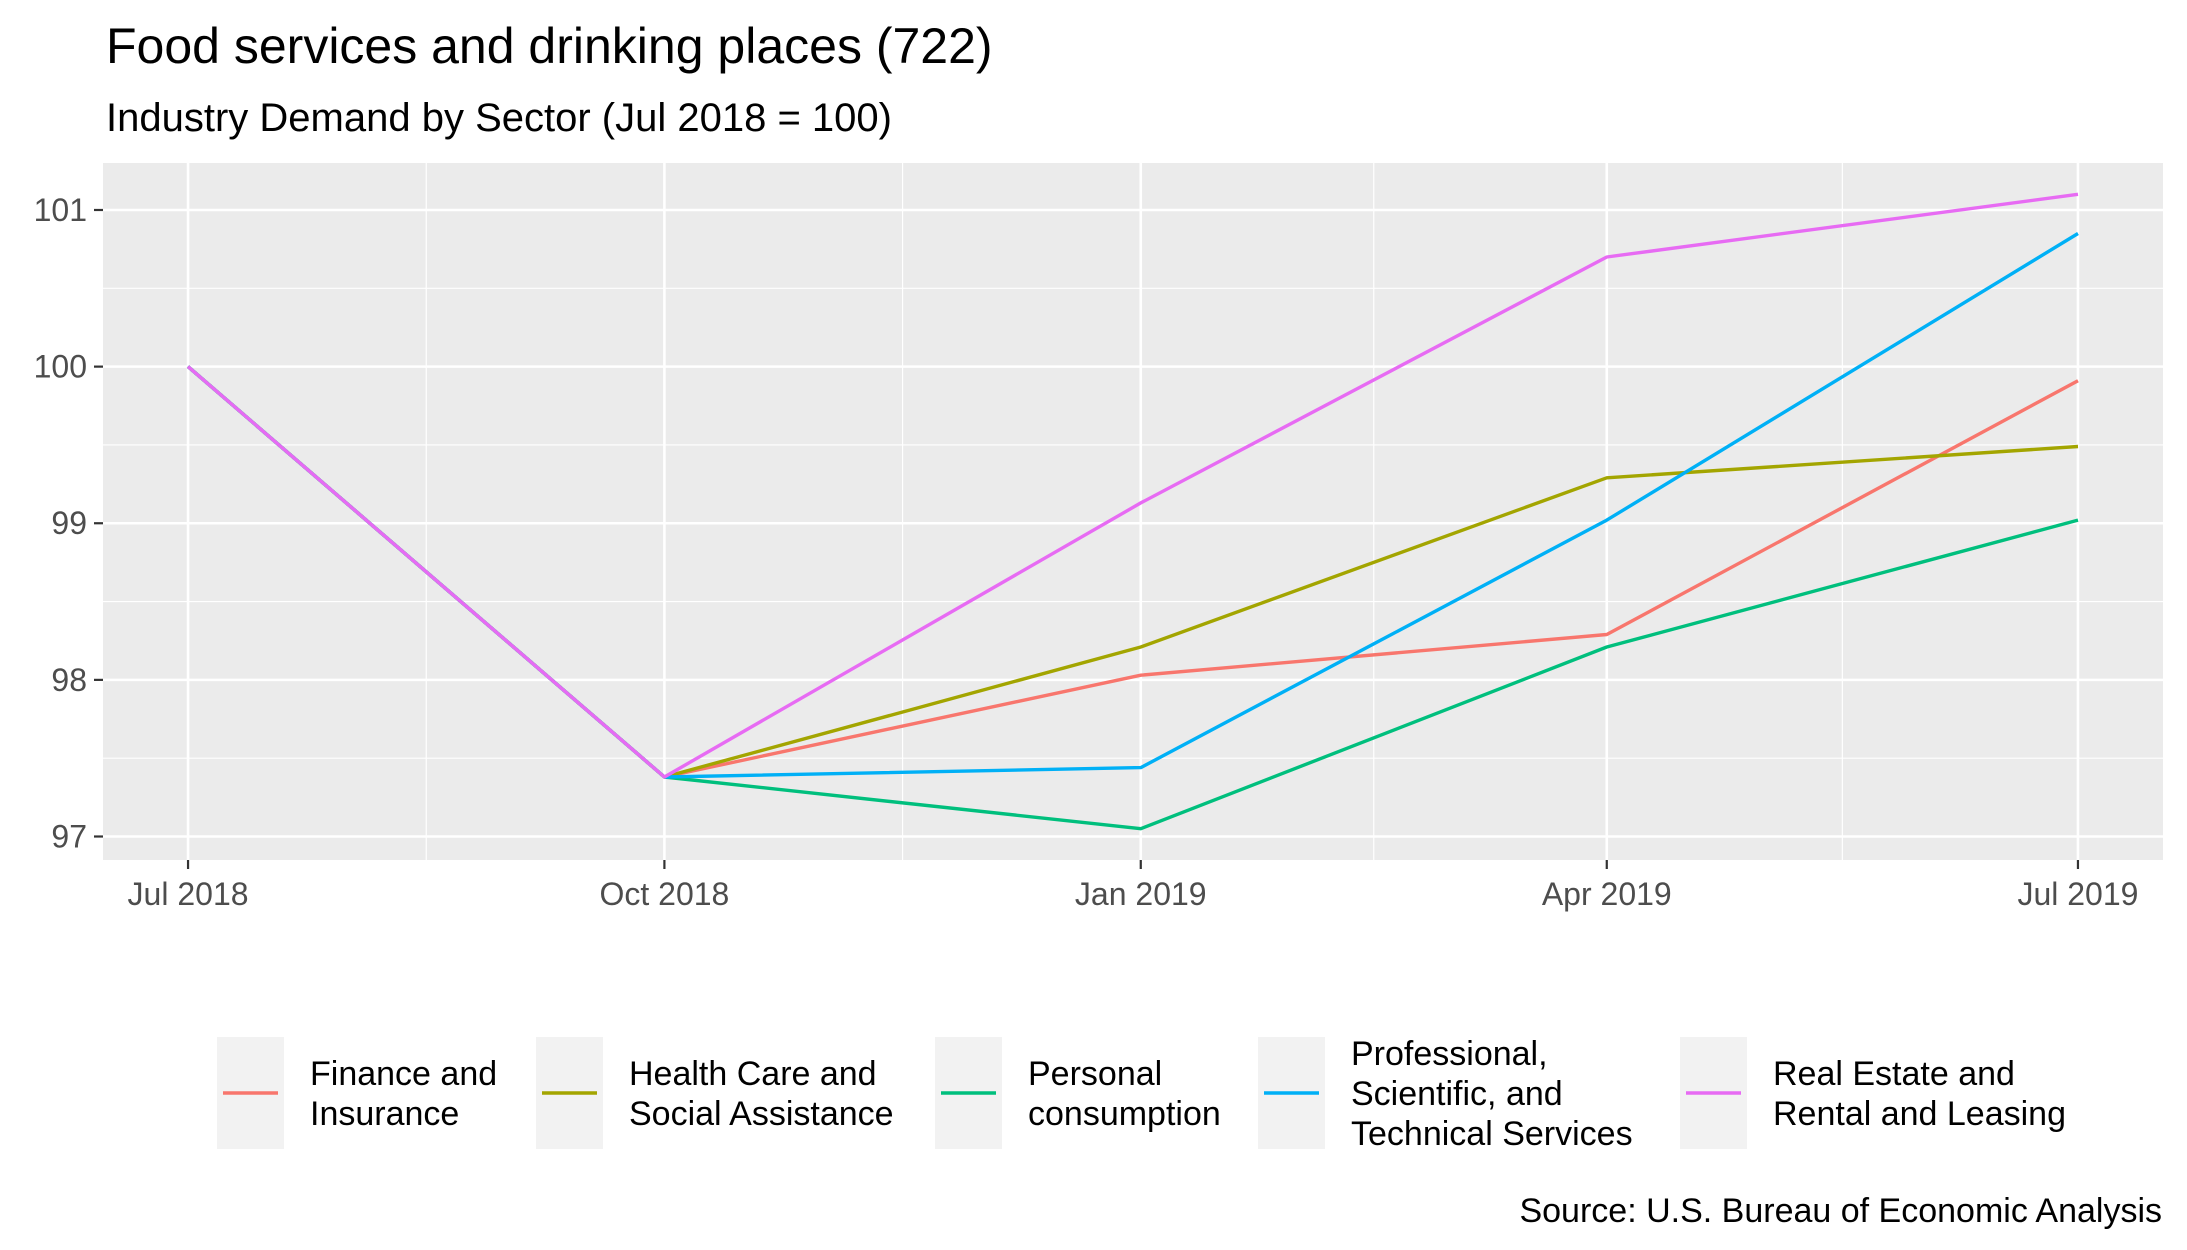  Describe the element at coordinates (2077, 894) in the screenshot. I see `x-tick-label: Jul 2019` at that location.